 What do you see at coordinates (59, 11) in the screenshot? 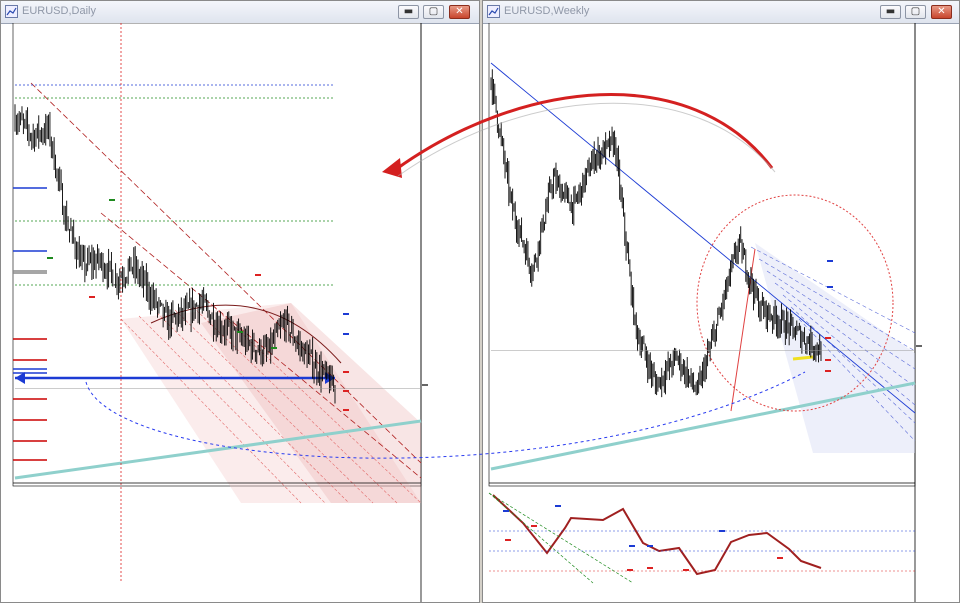
I see `window-title: EURUSD,Daily` at bounding box center [59, 11].